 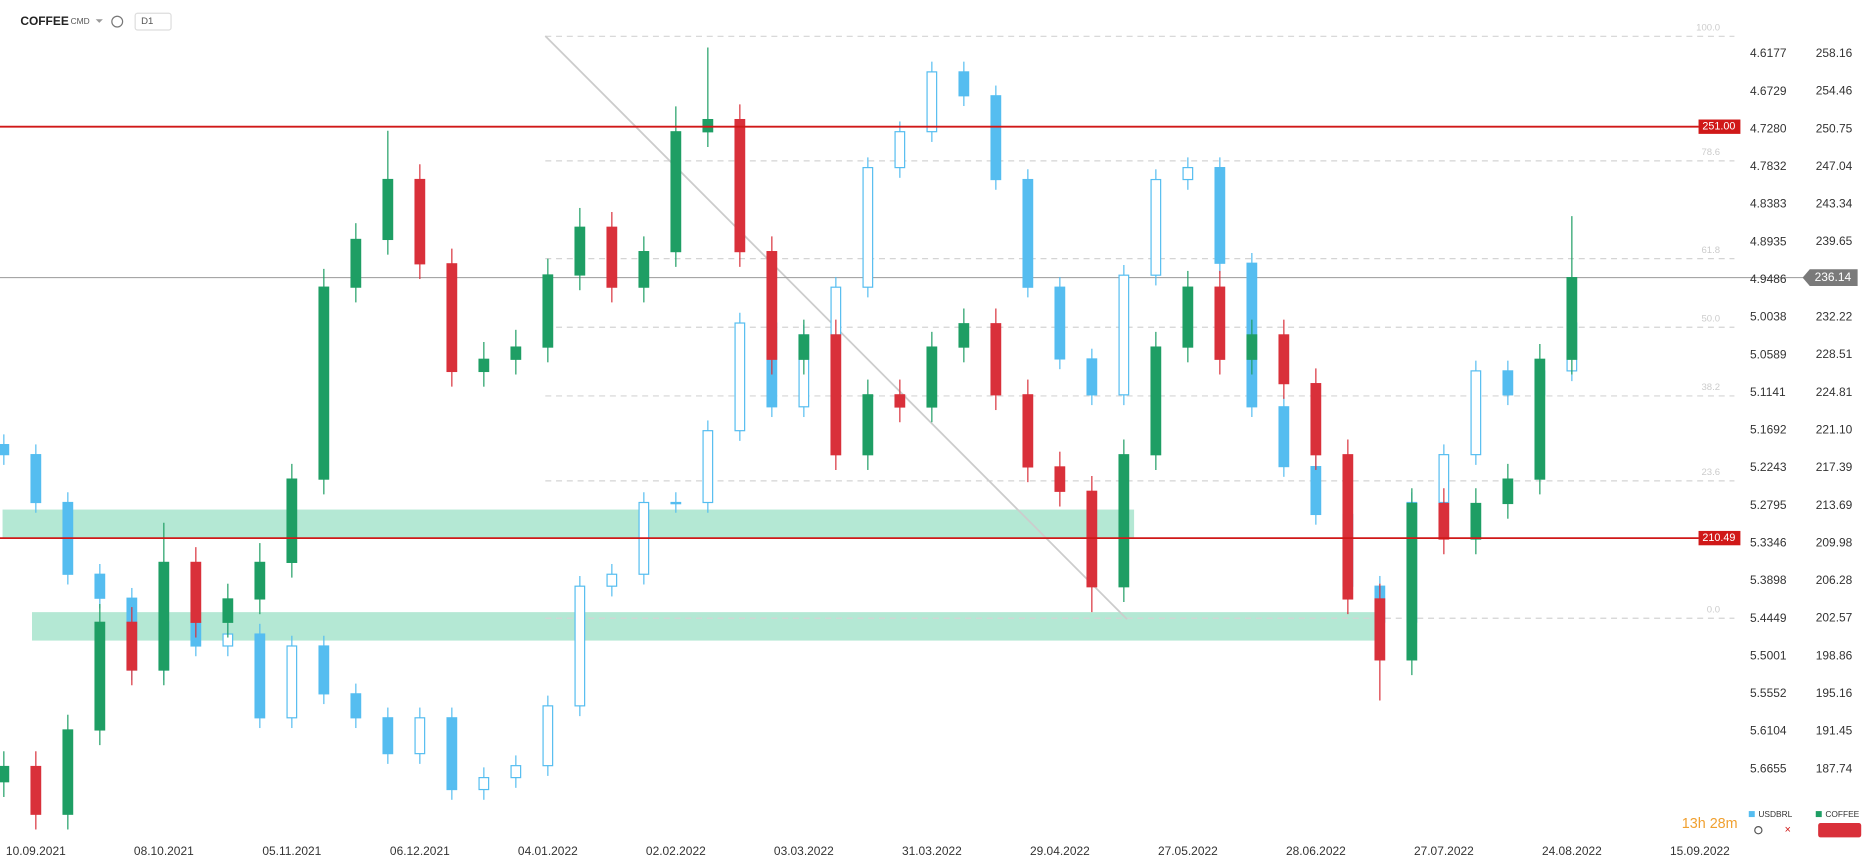 I want to click on fib-label: 0.0, so click(x=1713, y=609).